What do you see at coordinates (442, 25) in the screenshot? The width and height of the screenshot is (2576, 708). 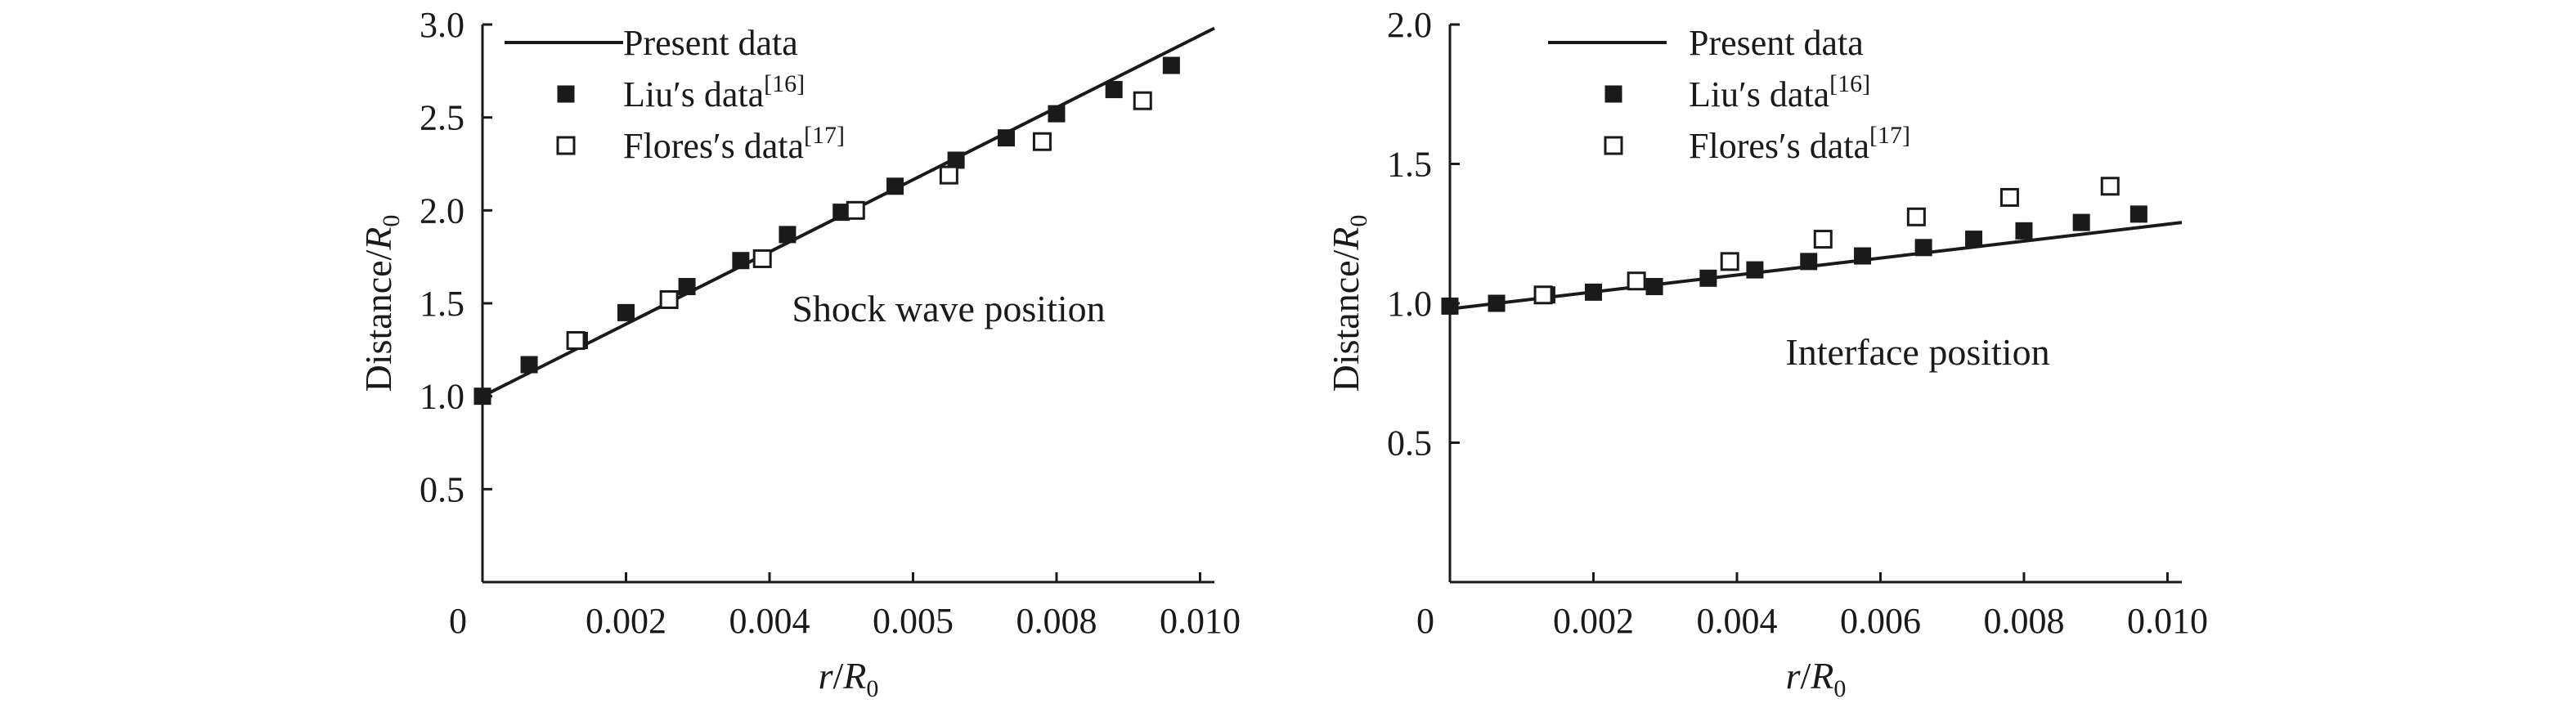 I see `y-tick-label: 3.0` at bounding box center [442, 25].